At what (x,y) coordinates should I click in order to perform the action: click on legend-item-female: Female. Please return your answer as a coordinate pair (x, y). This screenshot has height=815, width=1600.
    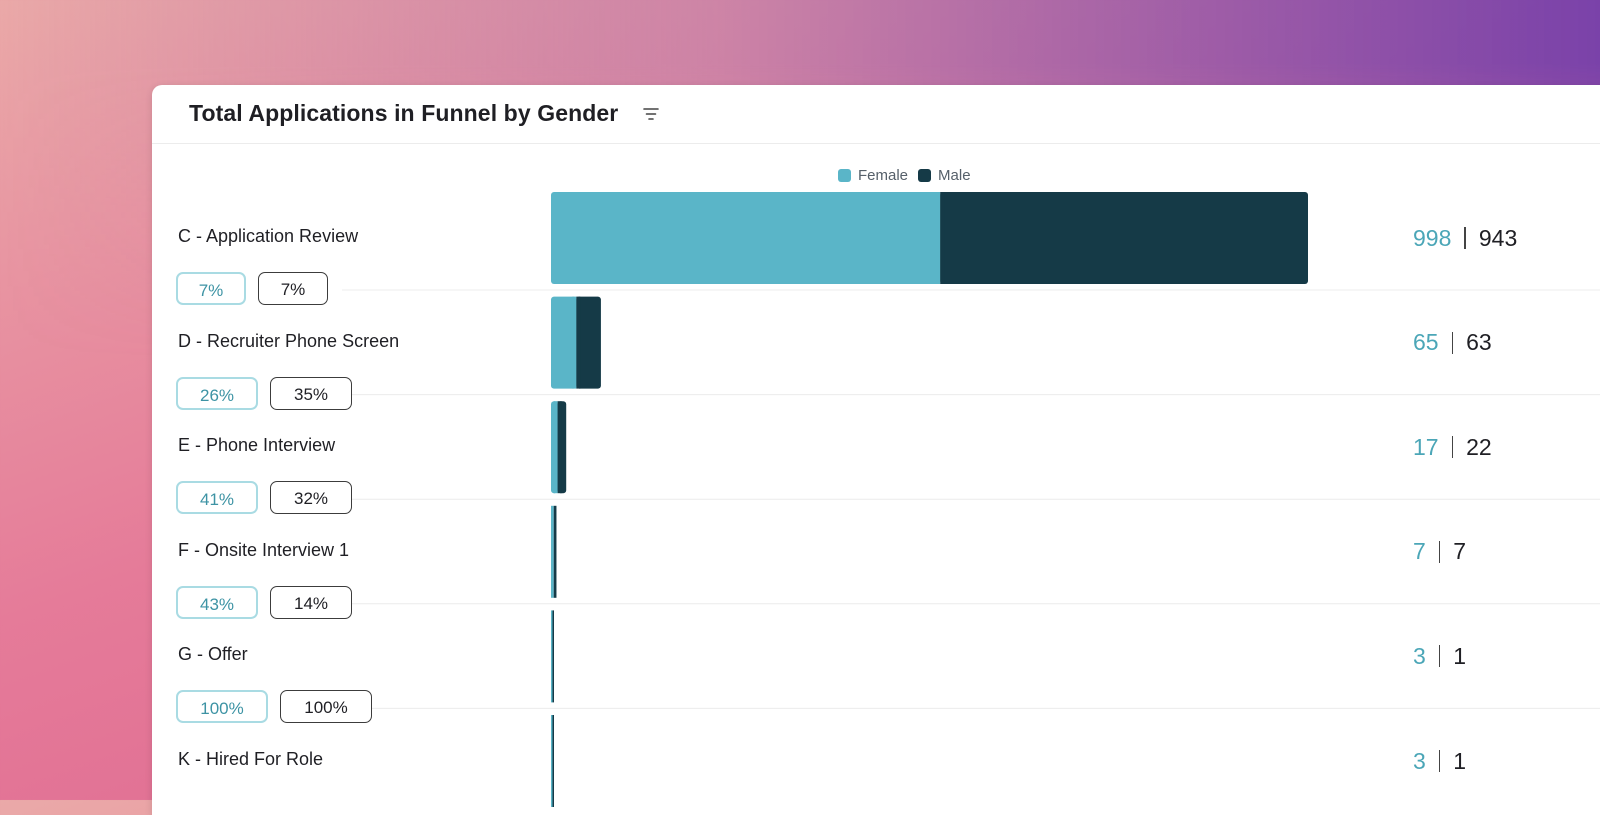
    Looking at the image, I should click on (873, 175).